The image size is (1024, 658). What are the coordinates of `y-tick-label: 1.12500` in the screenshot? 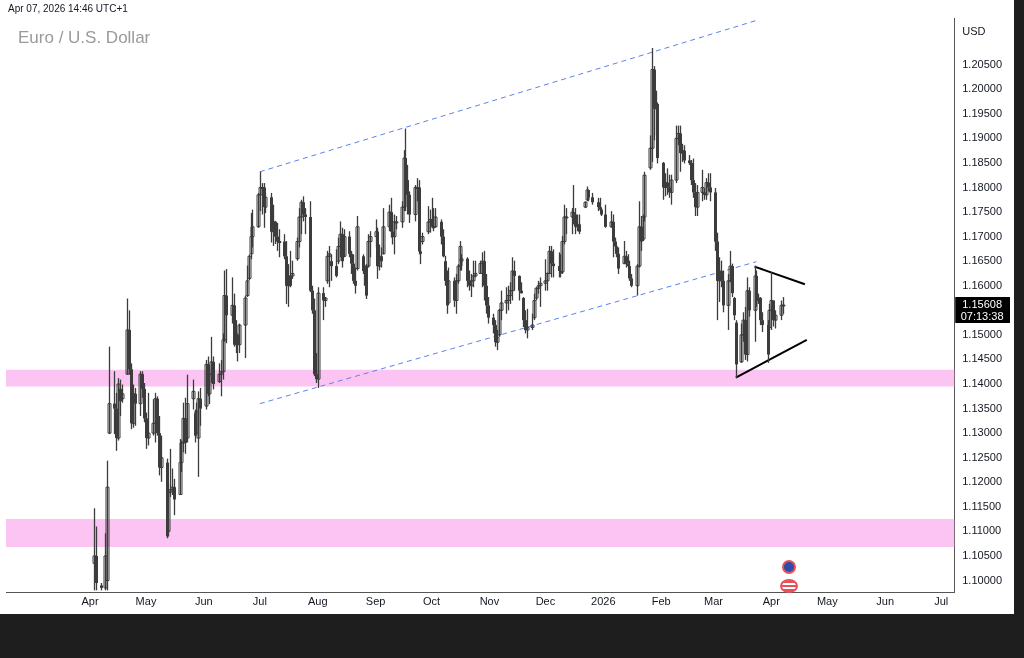 It's located at (982, 456).